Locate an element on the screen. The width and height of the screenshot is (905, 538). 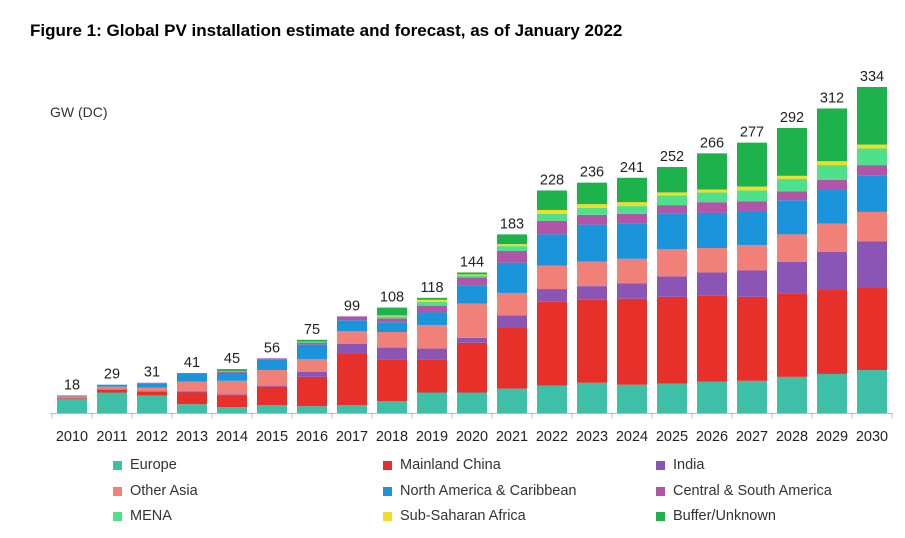
x-tick-label-2026: 2026 is located at coordinates (712, 437).